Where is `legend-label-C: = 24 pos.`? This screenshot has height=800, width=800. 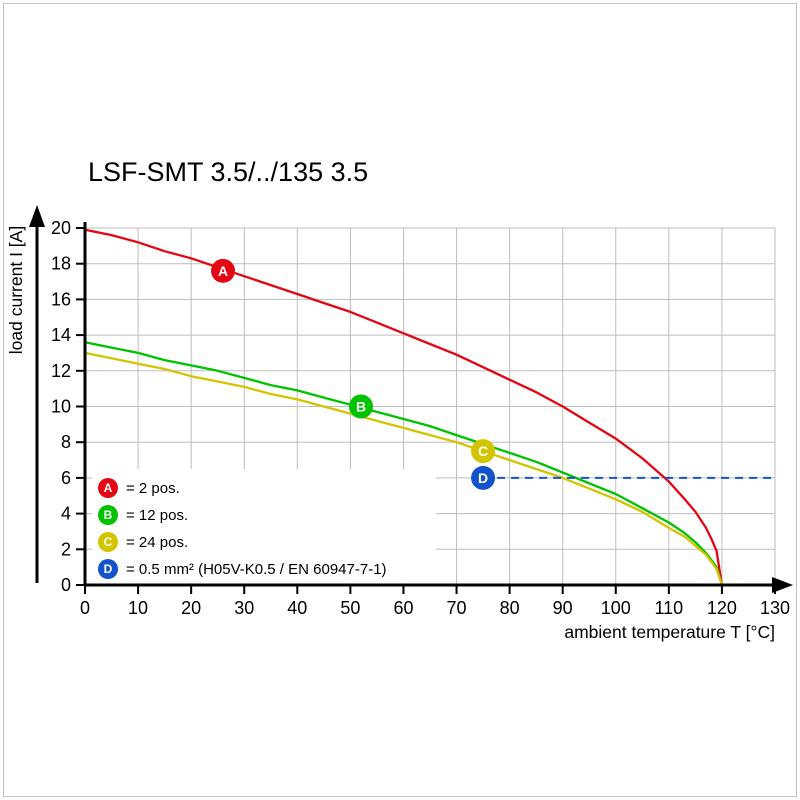 legend-label-C: = 24 pos. is located at coordinates (157, 542).